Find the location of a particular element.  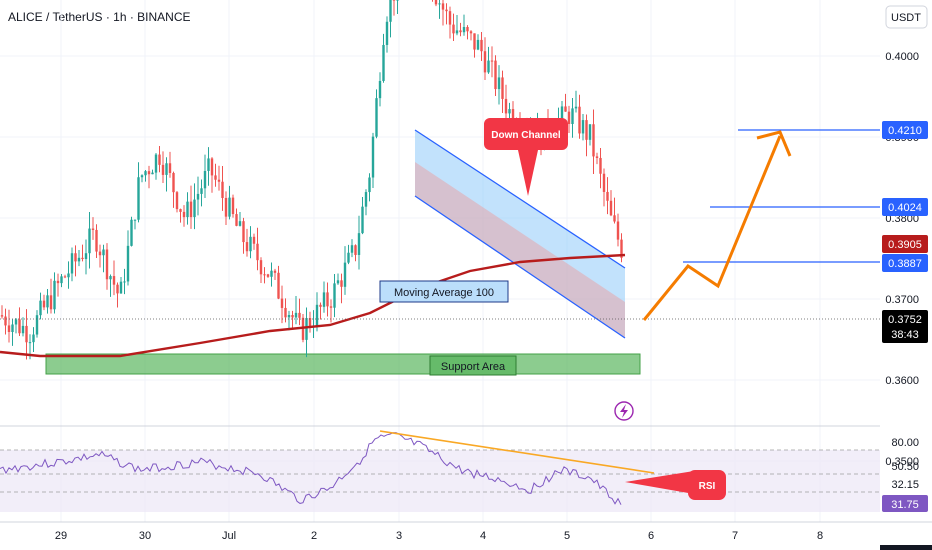

support-area-zone: Support Area is located at coordinates (343, 364).